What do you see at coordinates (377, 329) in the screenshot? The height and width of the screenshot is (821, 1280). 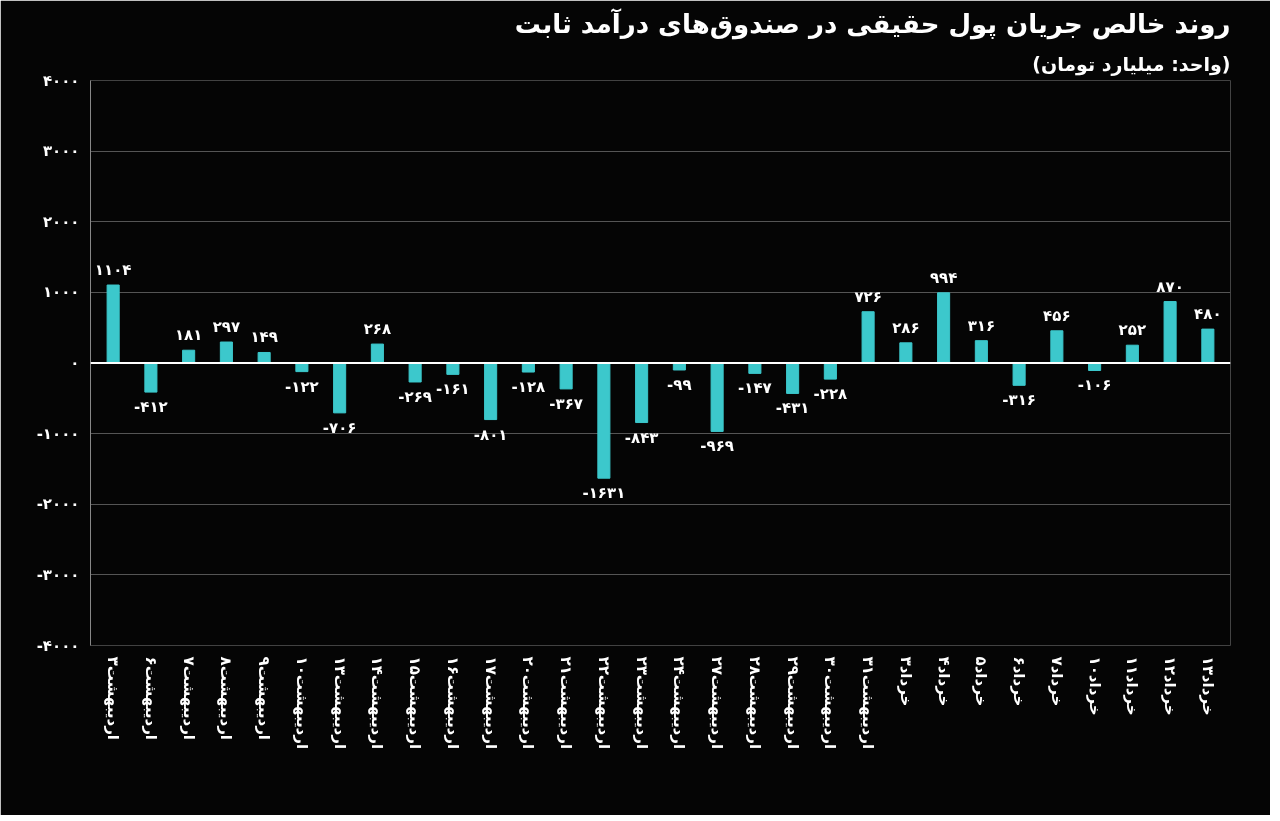 I see `data-label: ۲۶۸` at bounding box center [377, 329].